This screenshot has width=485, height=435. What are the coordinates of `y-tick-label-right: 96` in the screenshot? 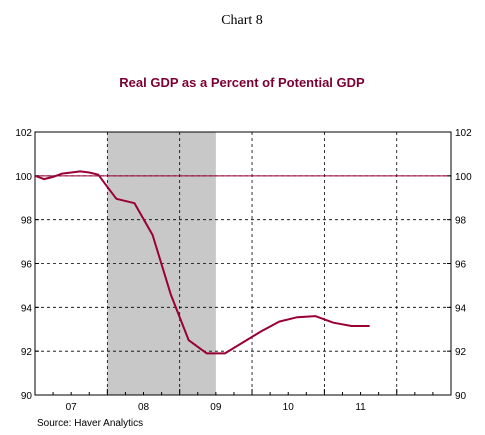 It's located at (461, 265).